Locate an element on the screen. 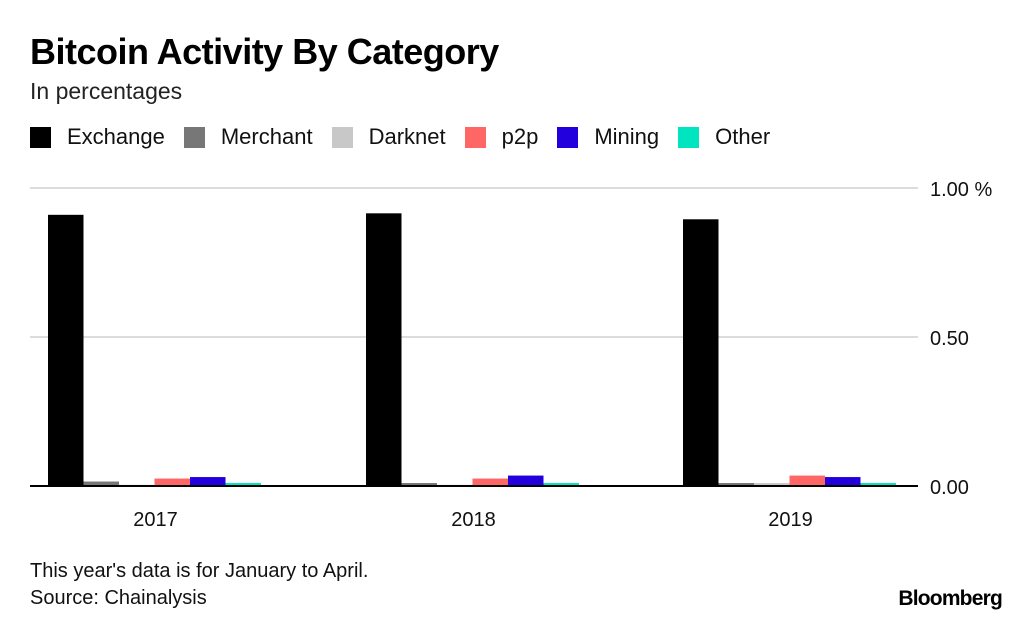 The width and height of the screenshot is (1024, 622). bar-merchant-2017 is located at coordinates (101, 483).